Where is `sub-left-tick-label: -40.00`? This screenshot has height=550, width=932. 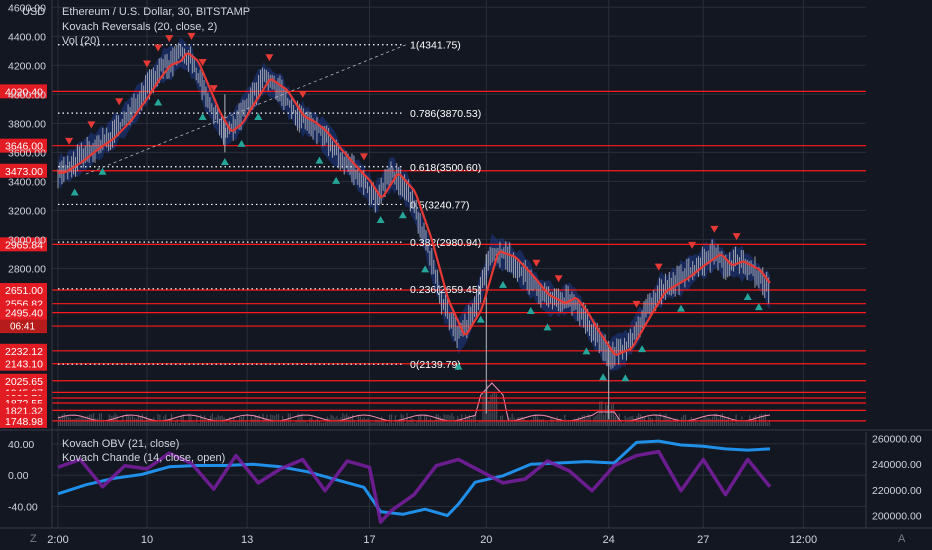
sub-left-tick-label: -40.00 is located at coordinates (23, 507).